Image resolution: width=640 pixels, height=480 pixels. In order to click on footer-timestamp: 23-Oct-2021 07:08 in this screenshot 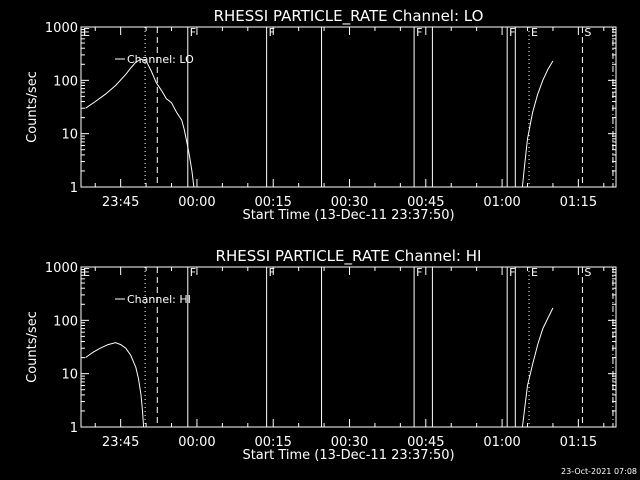, I will do `click(599, 471)`.